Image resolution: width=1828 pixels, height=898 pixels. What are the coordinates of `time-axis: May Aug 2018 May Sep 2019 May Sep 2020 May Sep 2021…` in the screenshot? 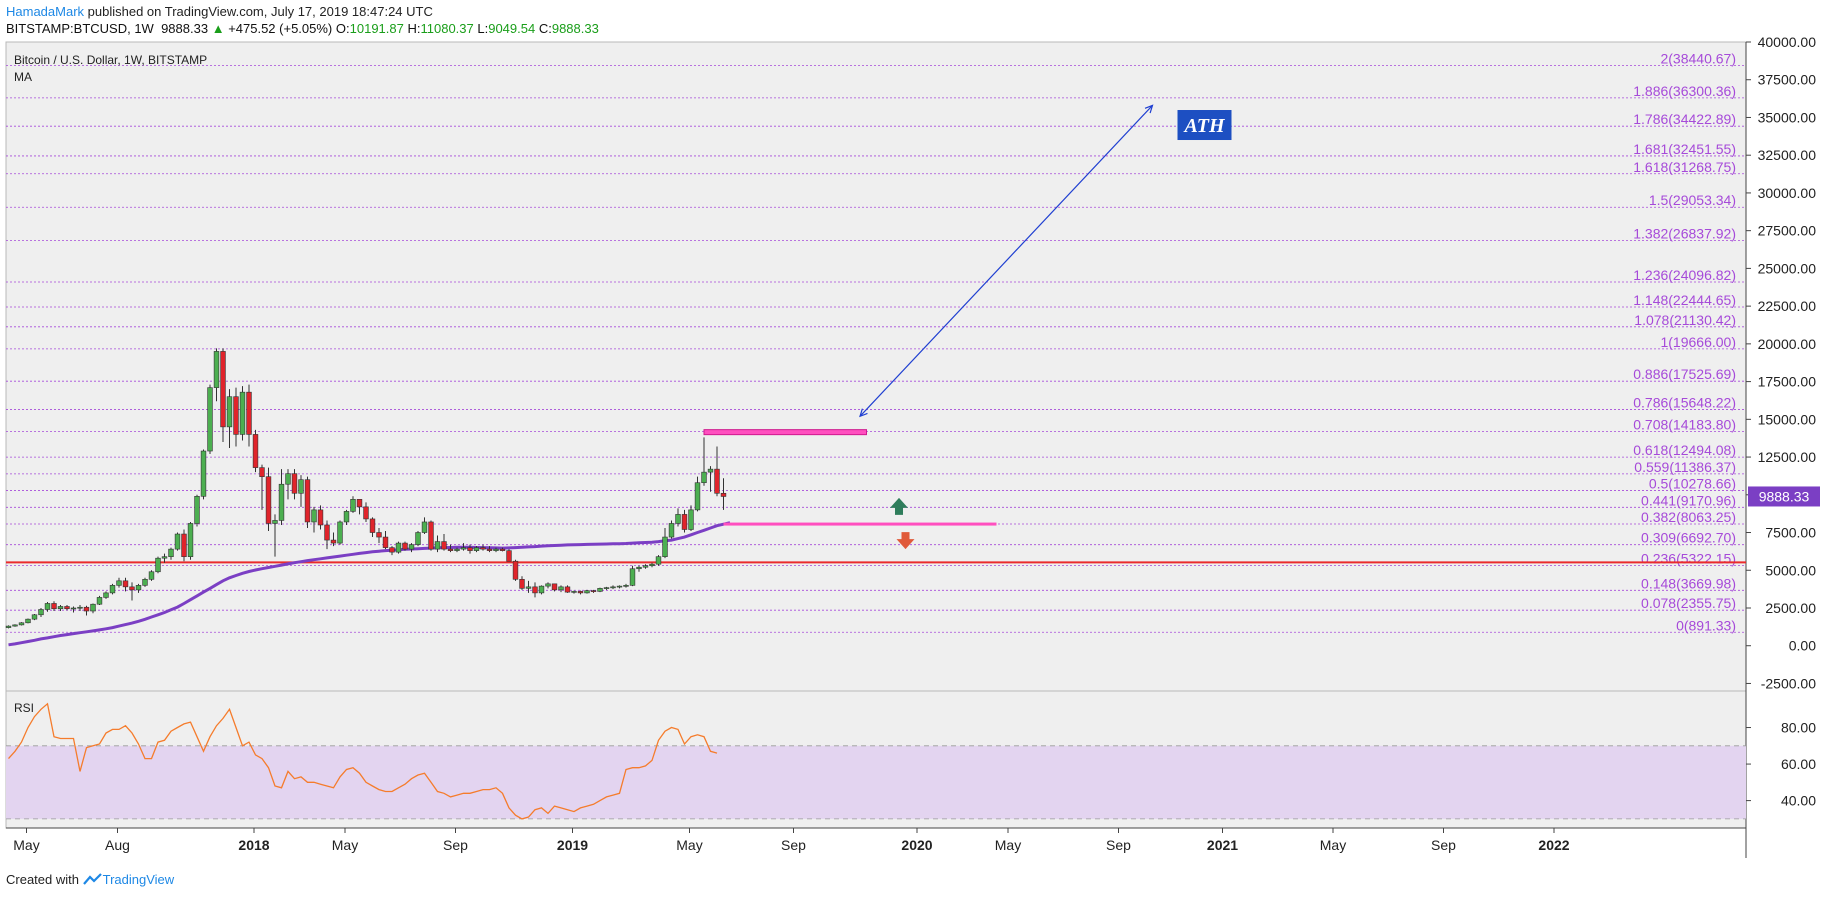 It's located at (791, 840).